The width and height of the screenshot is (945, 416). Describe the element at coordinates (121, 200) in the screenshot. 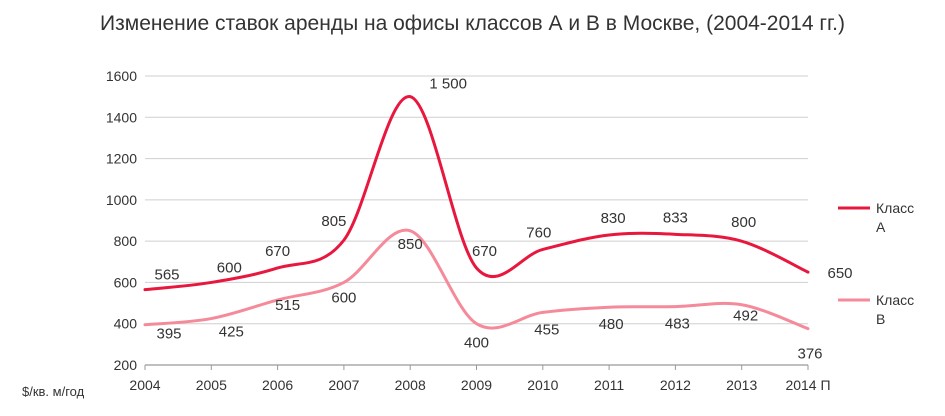

I see `y-tick-label: 1000` at that location.